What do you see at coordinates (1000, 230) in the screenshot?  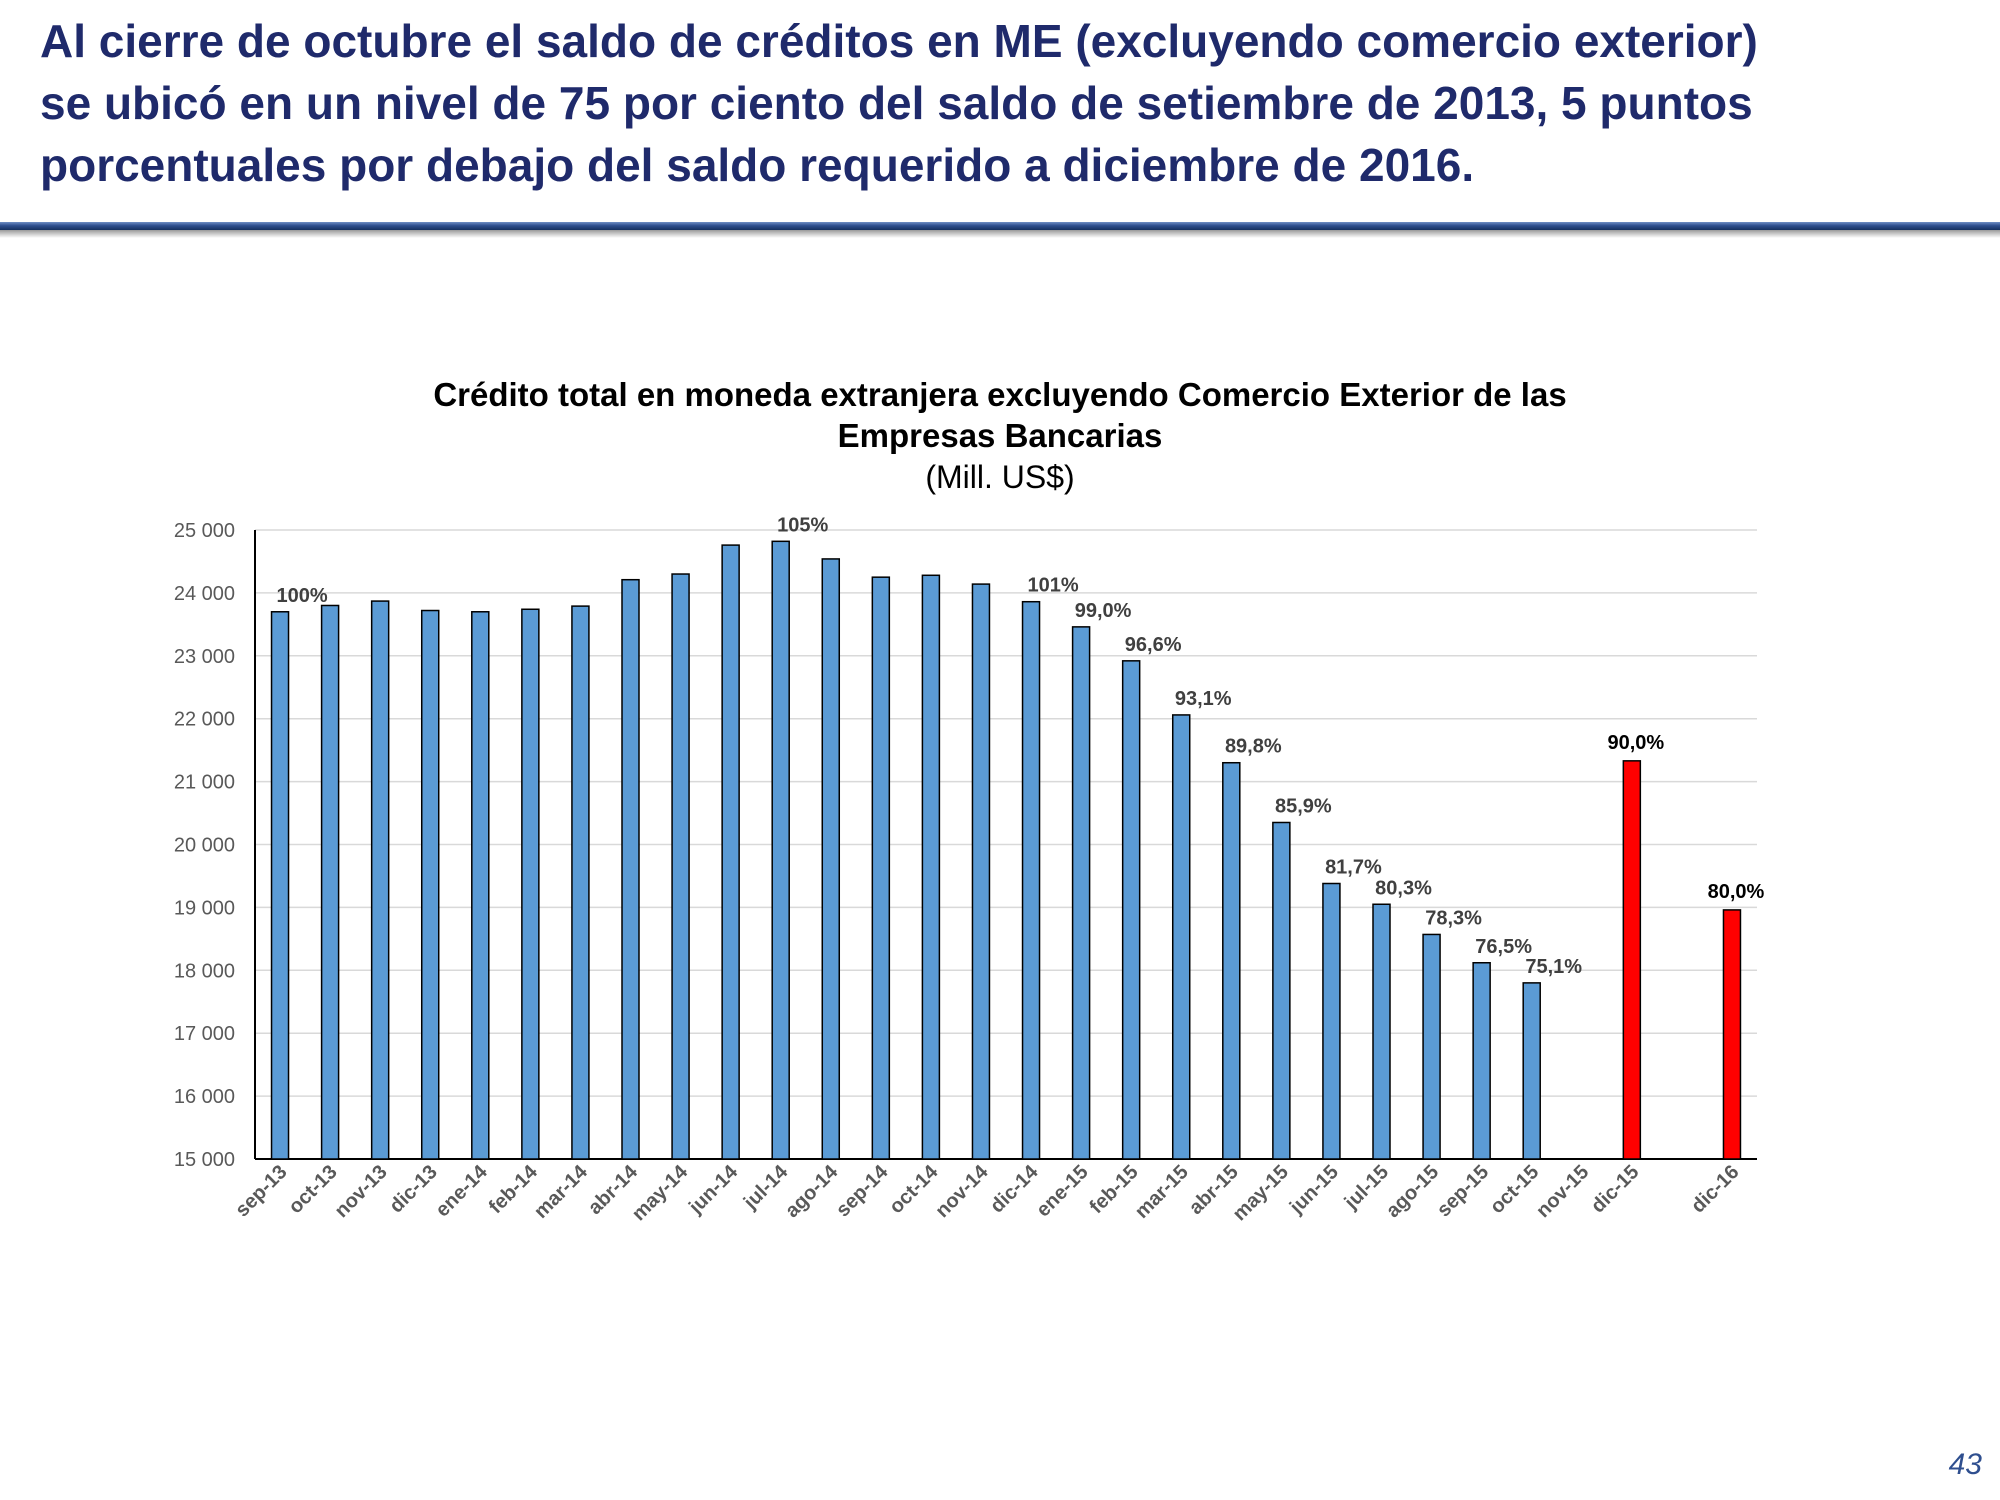 I see `header-divider` at bounding box center [1000, 230].